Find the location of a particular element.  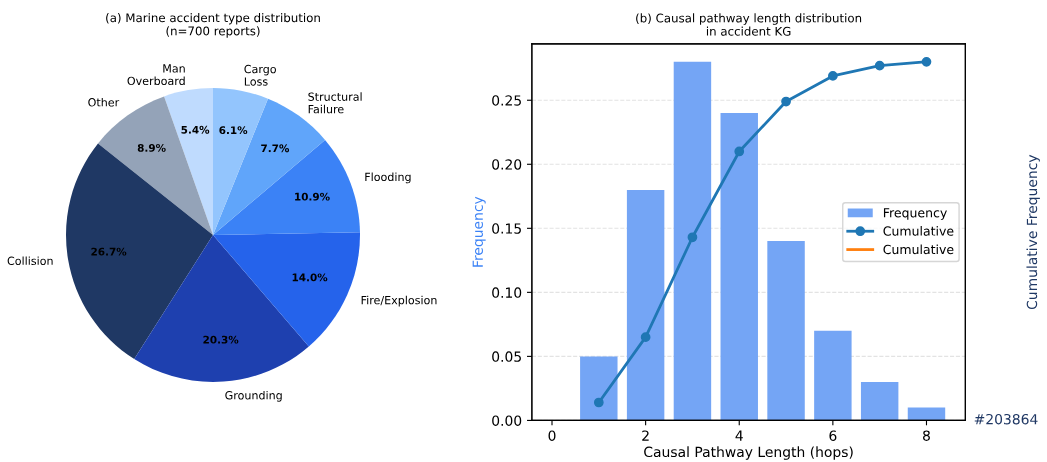

y-tick-label: 0.10 is located at coordinates (507, 292).